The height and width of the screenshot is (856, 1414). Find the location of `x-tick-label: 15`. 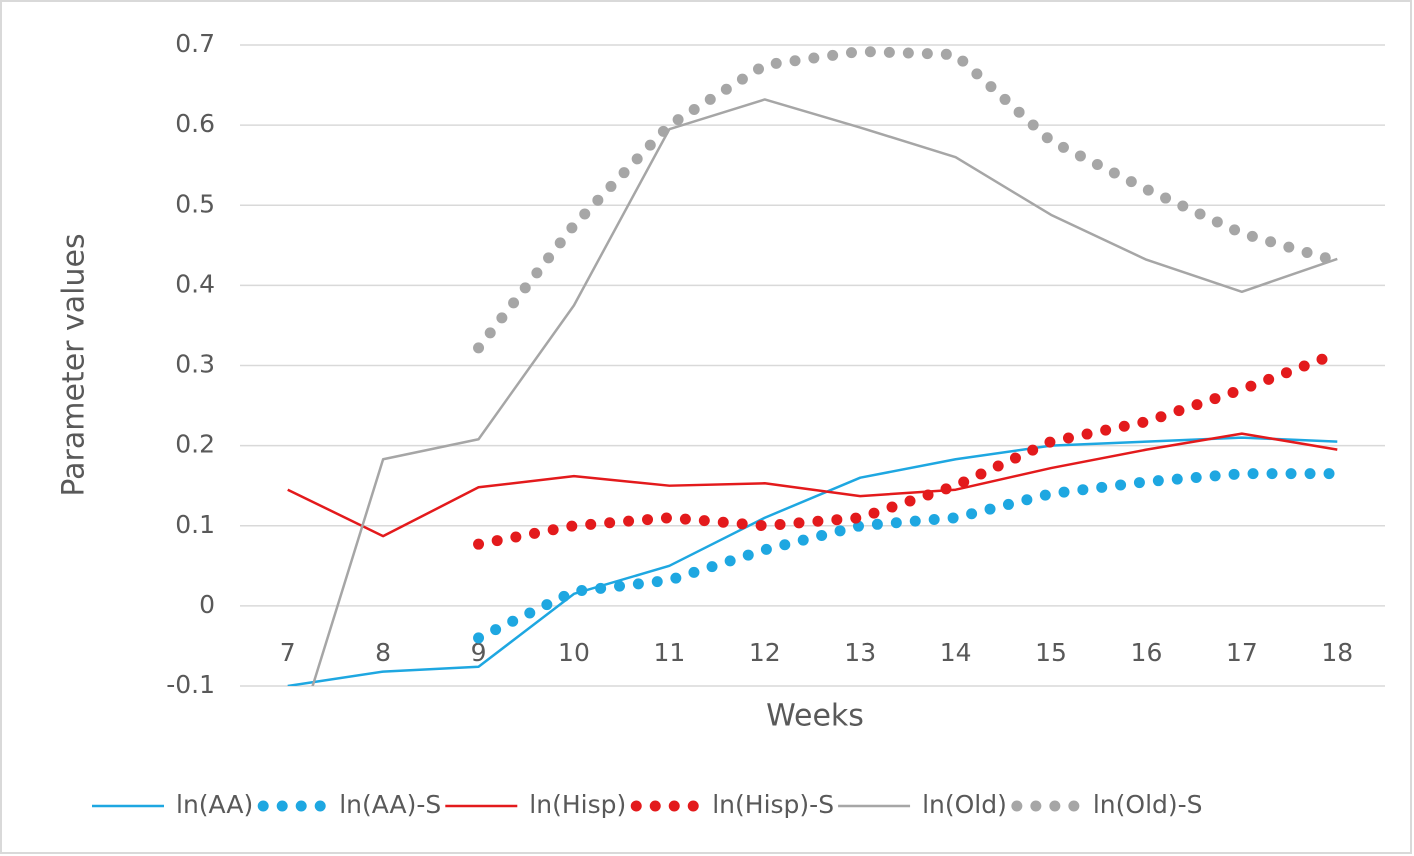

x-tick-label: 15 is located at coordinates (1051, 652).